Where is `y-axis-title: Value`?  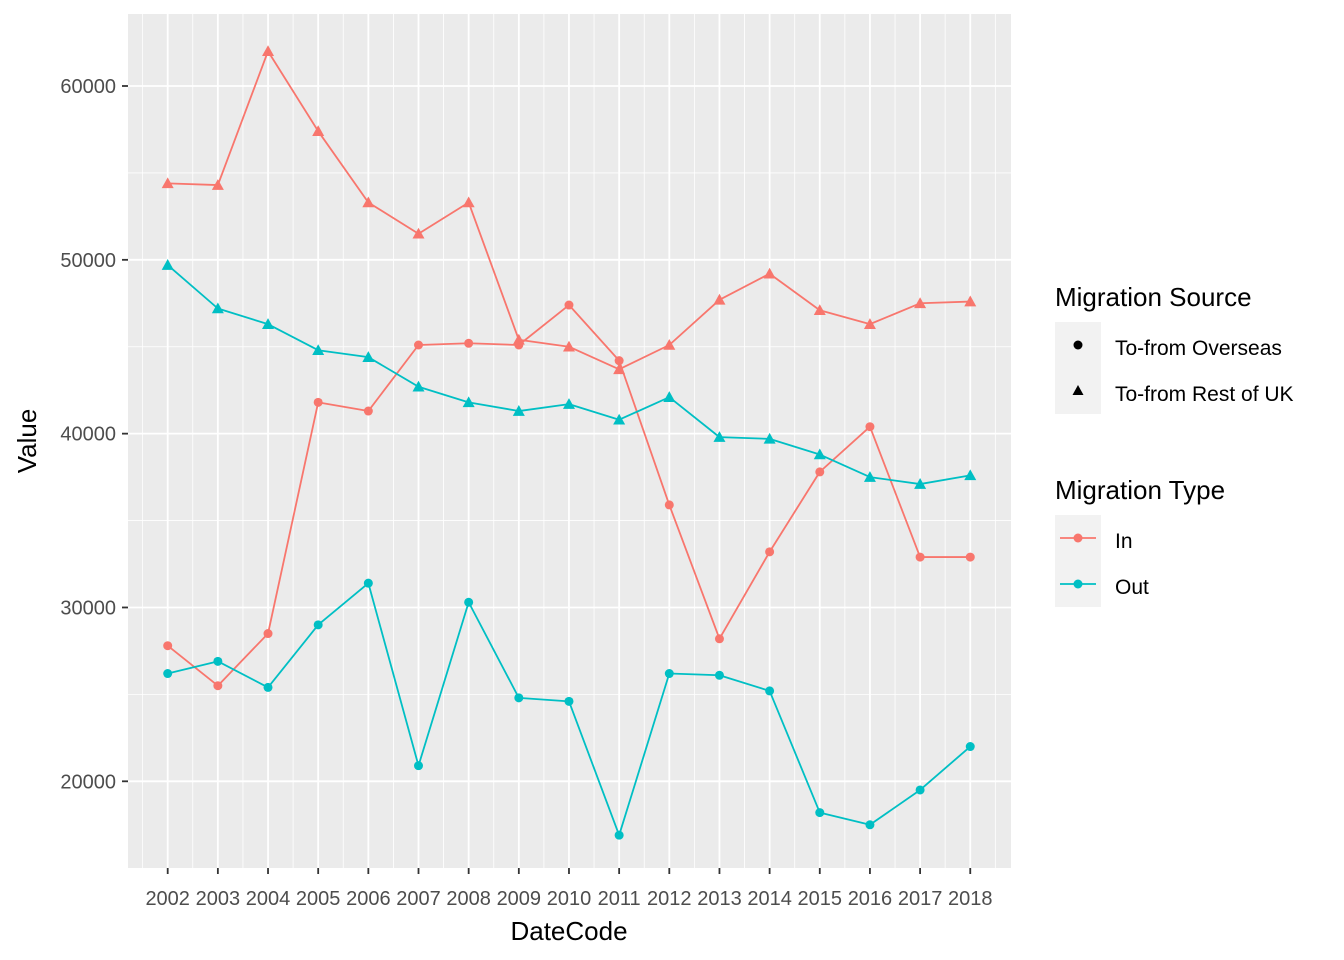 y-axis-title: Value is located at coordinates (27, 441).